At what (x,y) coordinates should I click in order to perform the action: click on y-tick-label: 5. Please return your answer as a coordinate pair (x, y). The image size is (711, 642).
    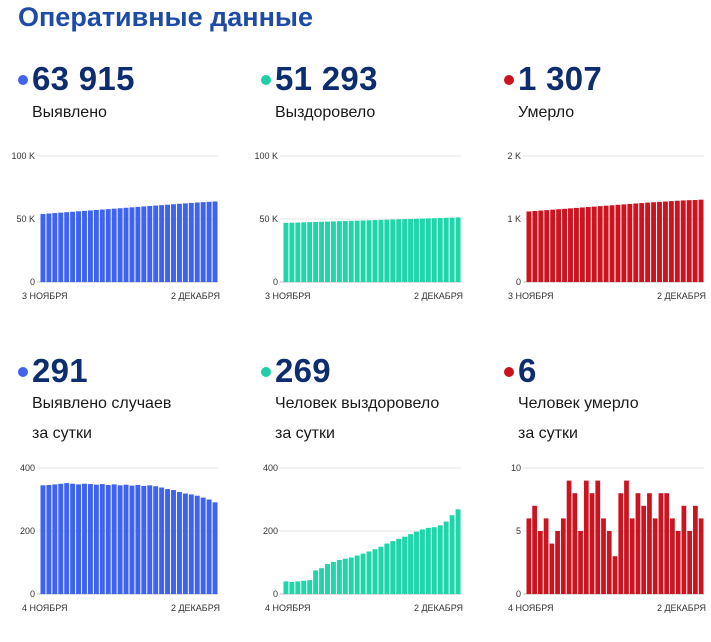
    Looking at the image, I should click on (518, 531).